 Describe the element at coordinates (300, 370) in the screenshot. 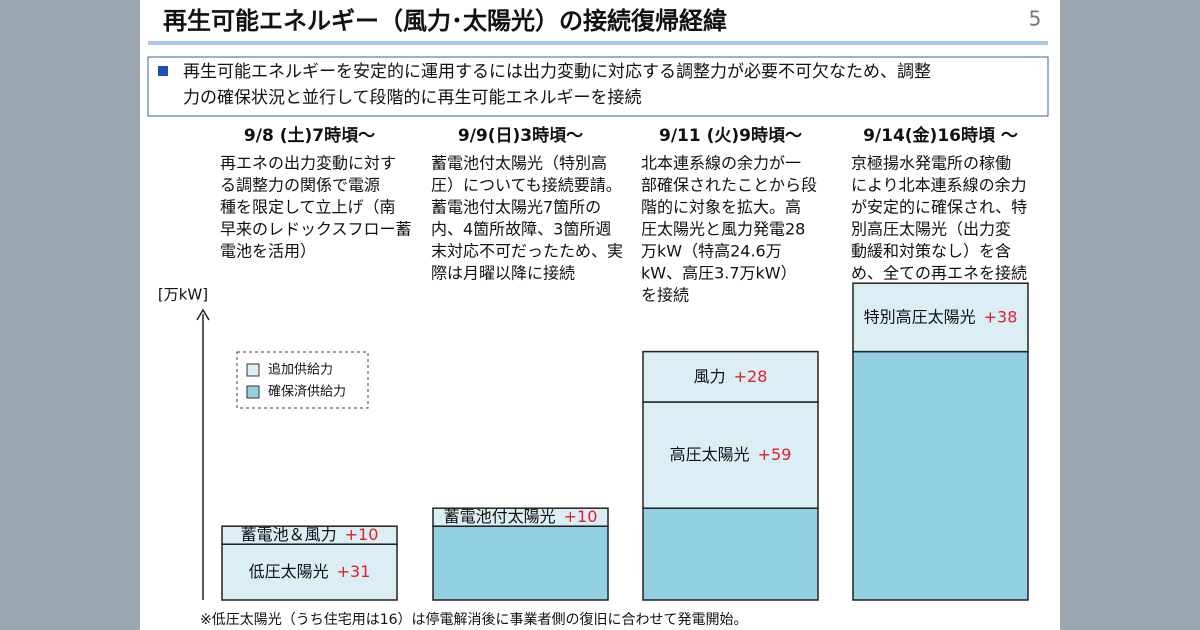

I see `legend-label: 追加供給力` at that location.